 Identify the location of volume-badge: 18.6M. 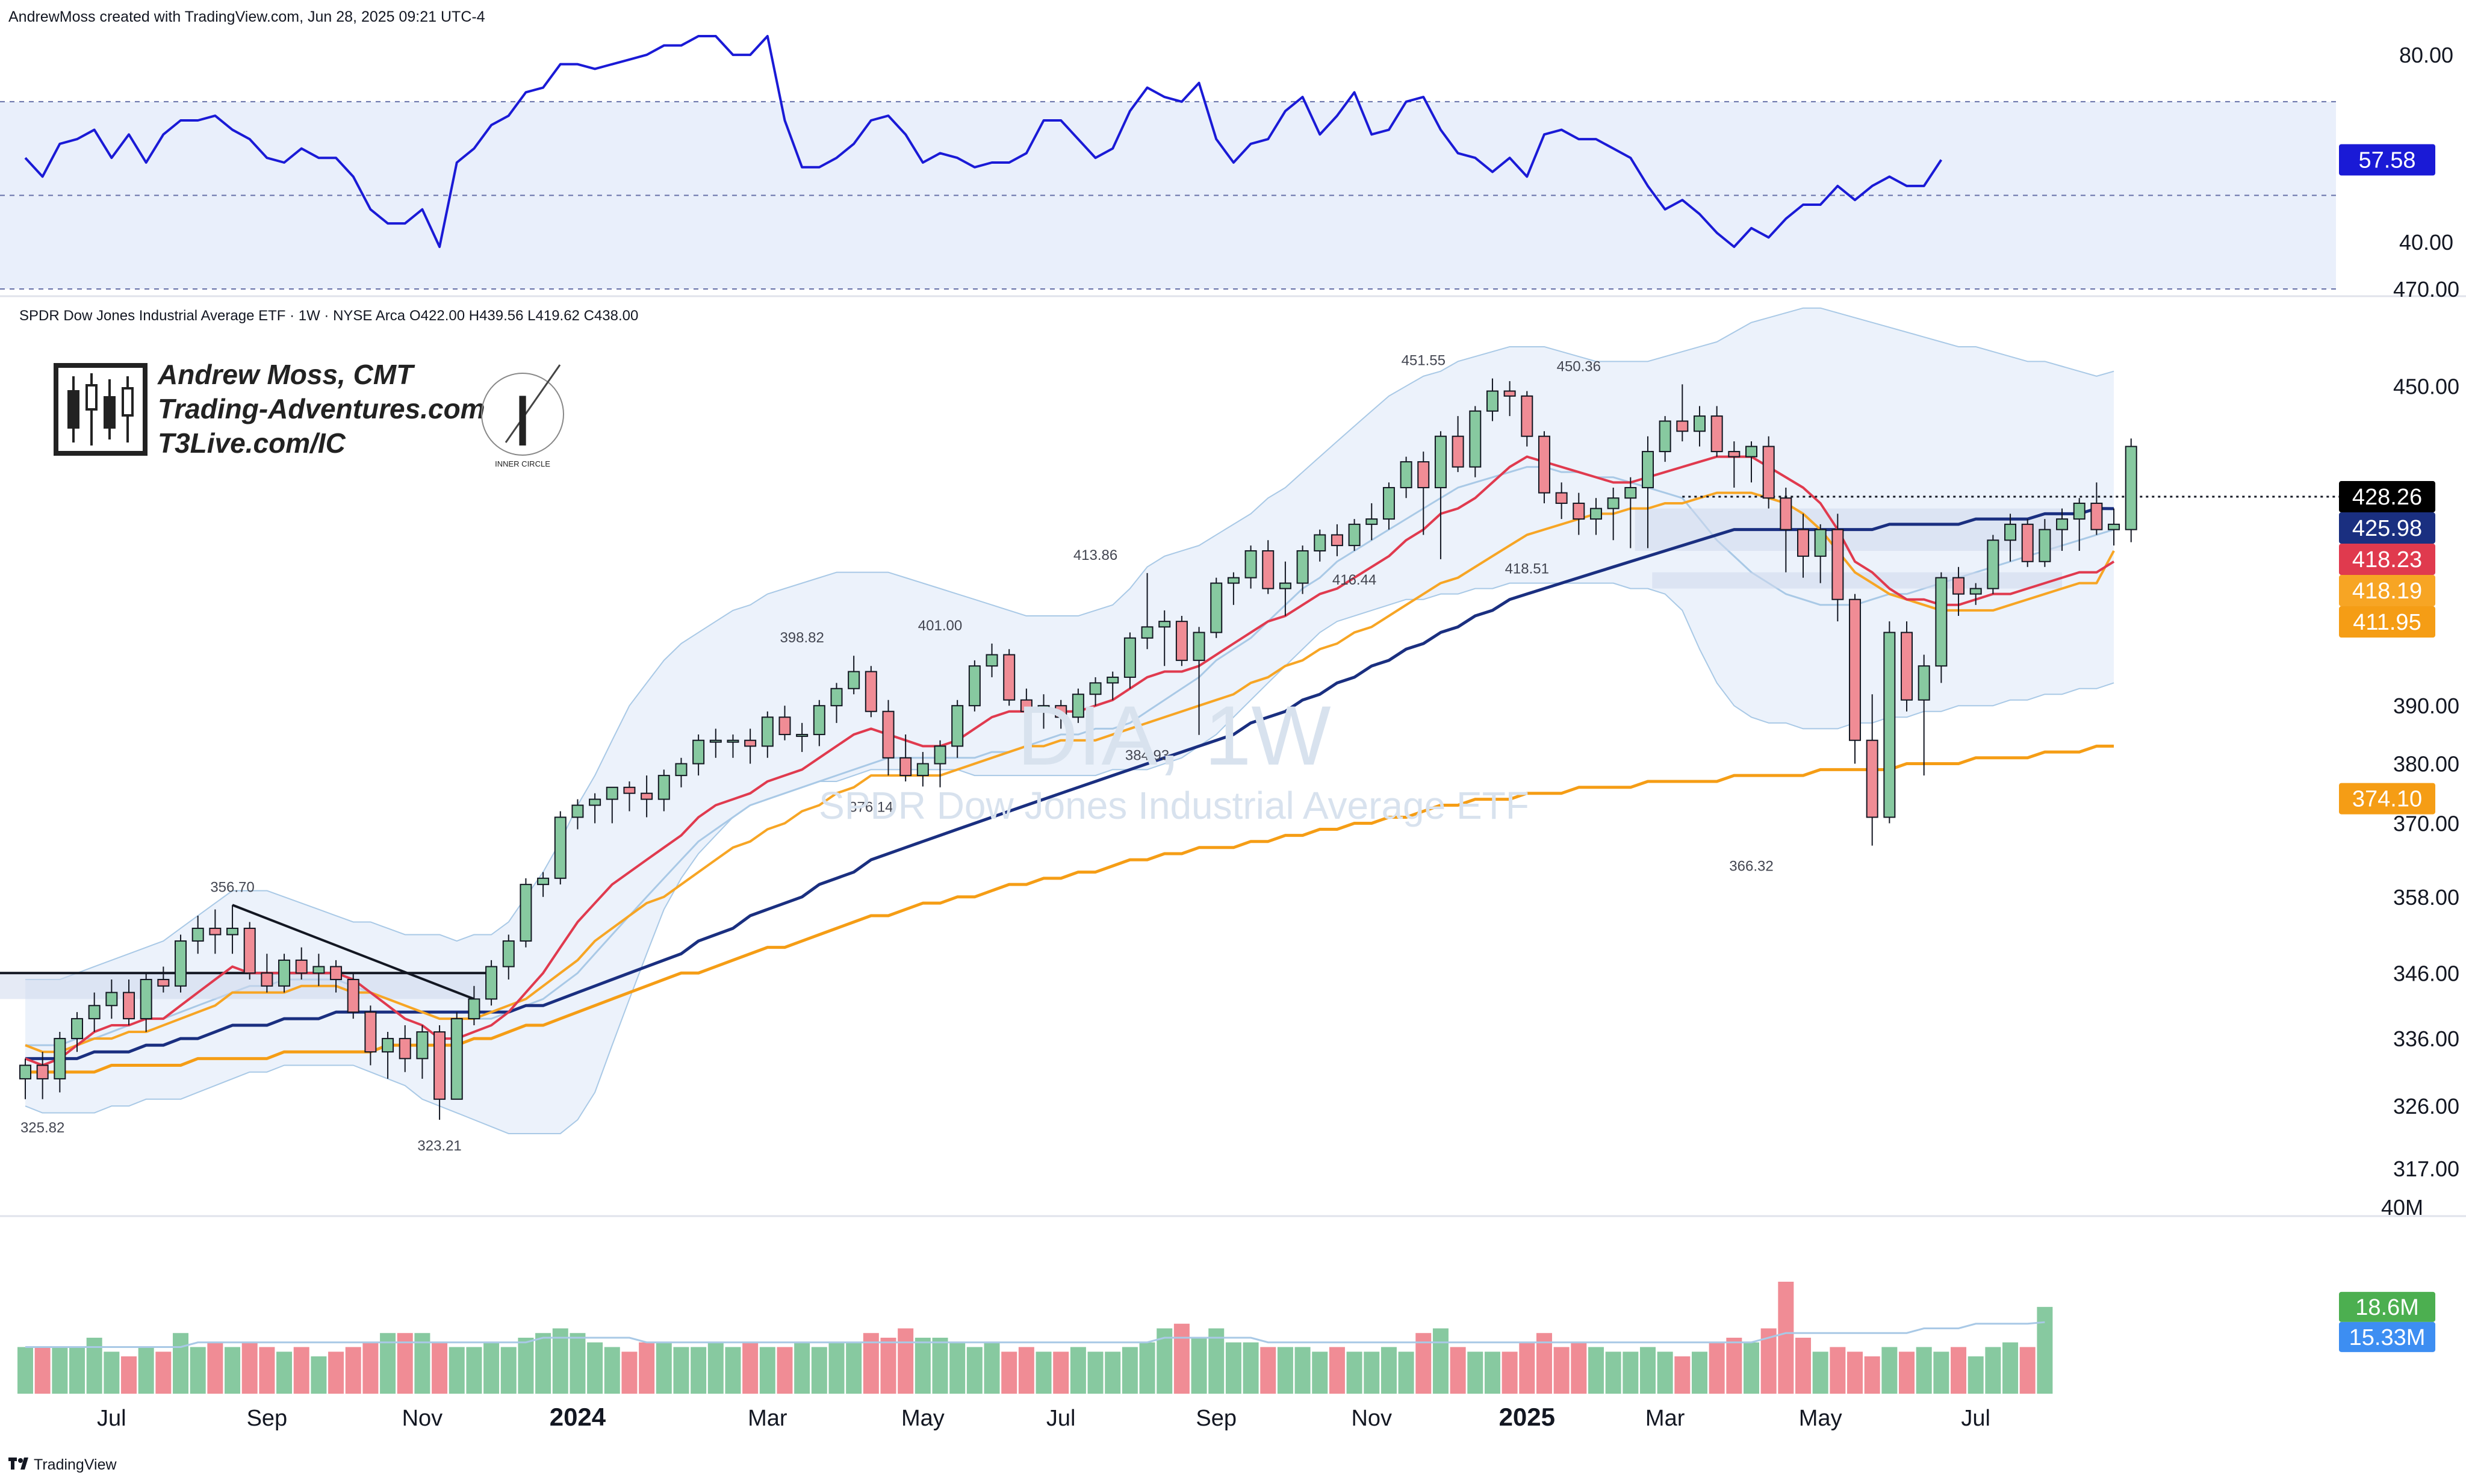
(2387, 1306).